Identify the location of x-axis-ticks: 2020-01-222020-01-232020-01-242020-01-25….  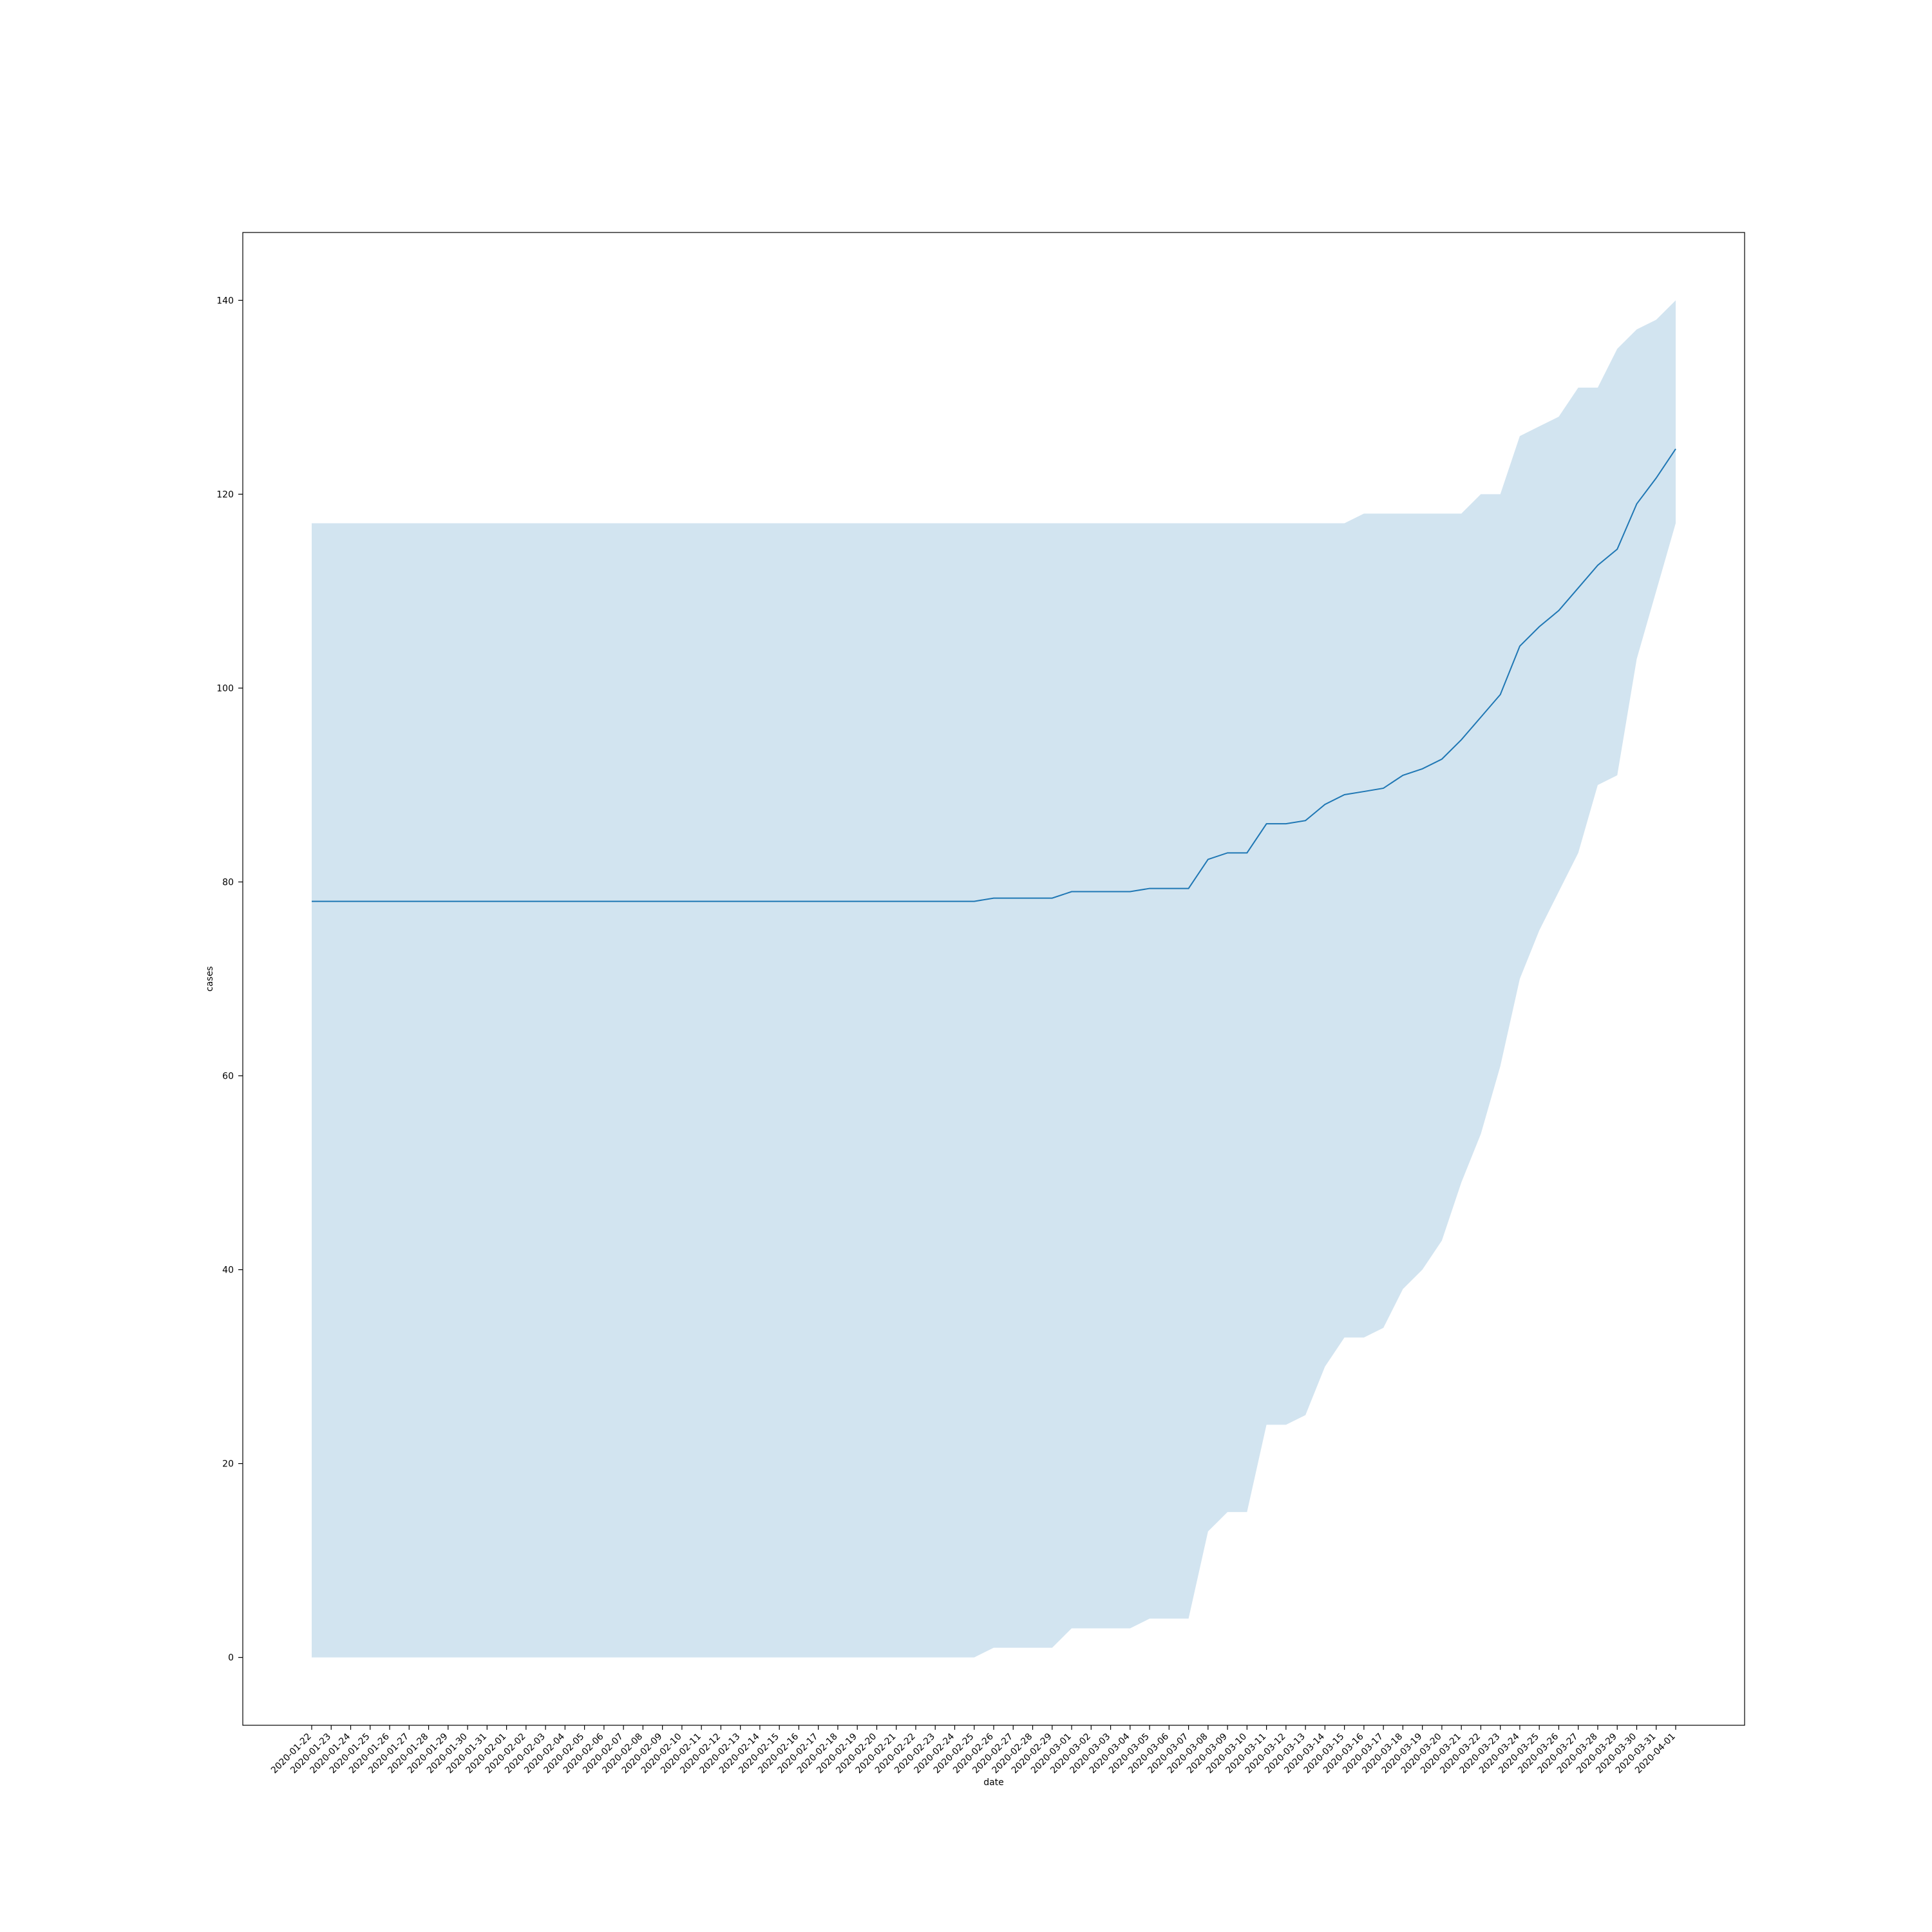
(974, 1750).